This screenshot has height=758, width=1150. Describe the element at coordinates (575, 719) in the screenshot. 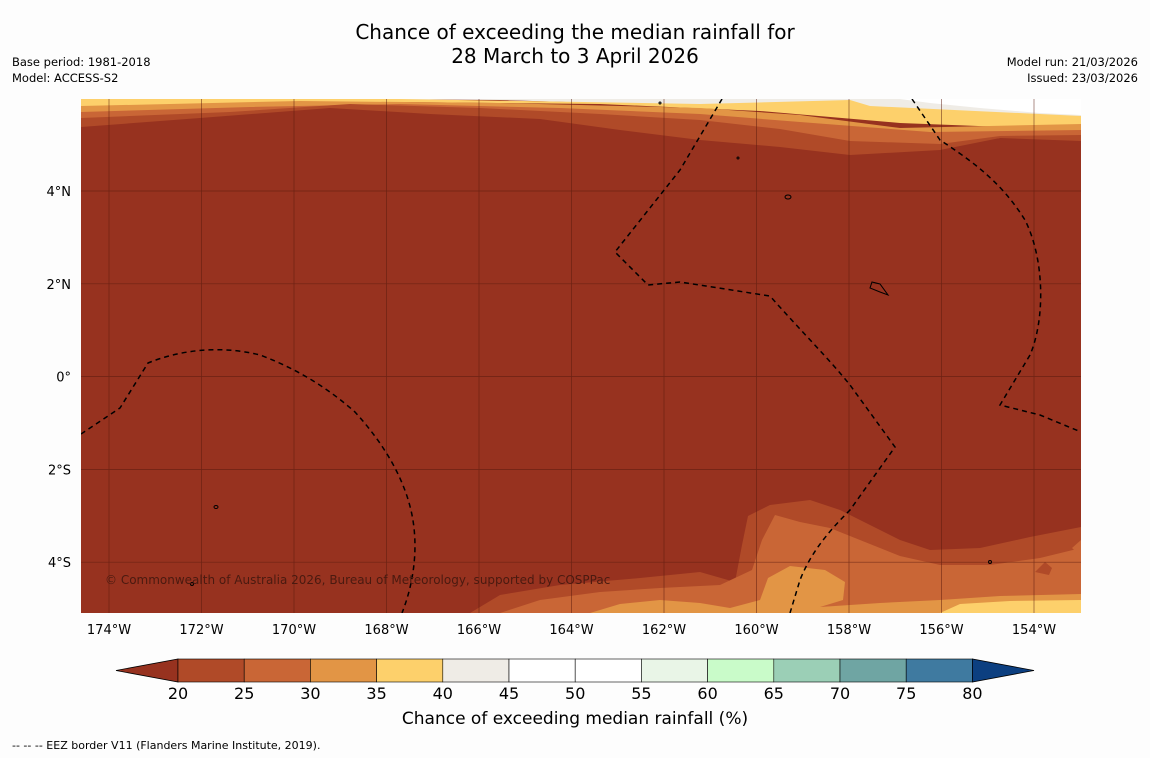

I see `colorbar-title: Chance of exceeding median rainfall (%)` at that location.